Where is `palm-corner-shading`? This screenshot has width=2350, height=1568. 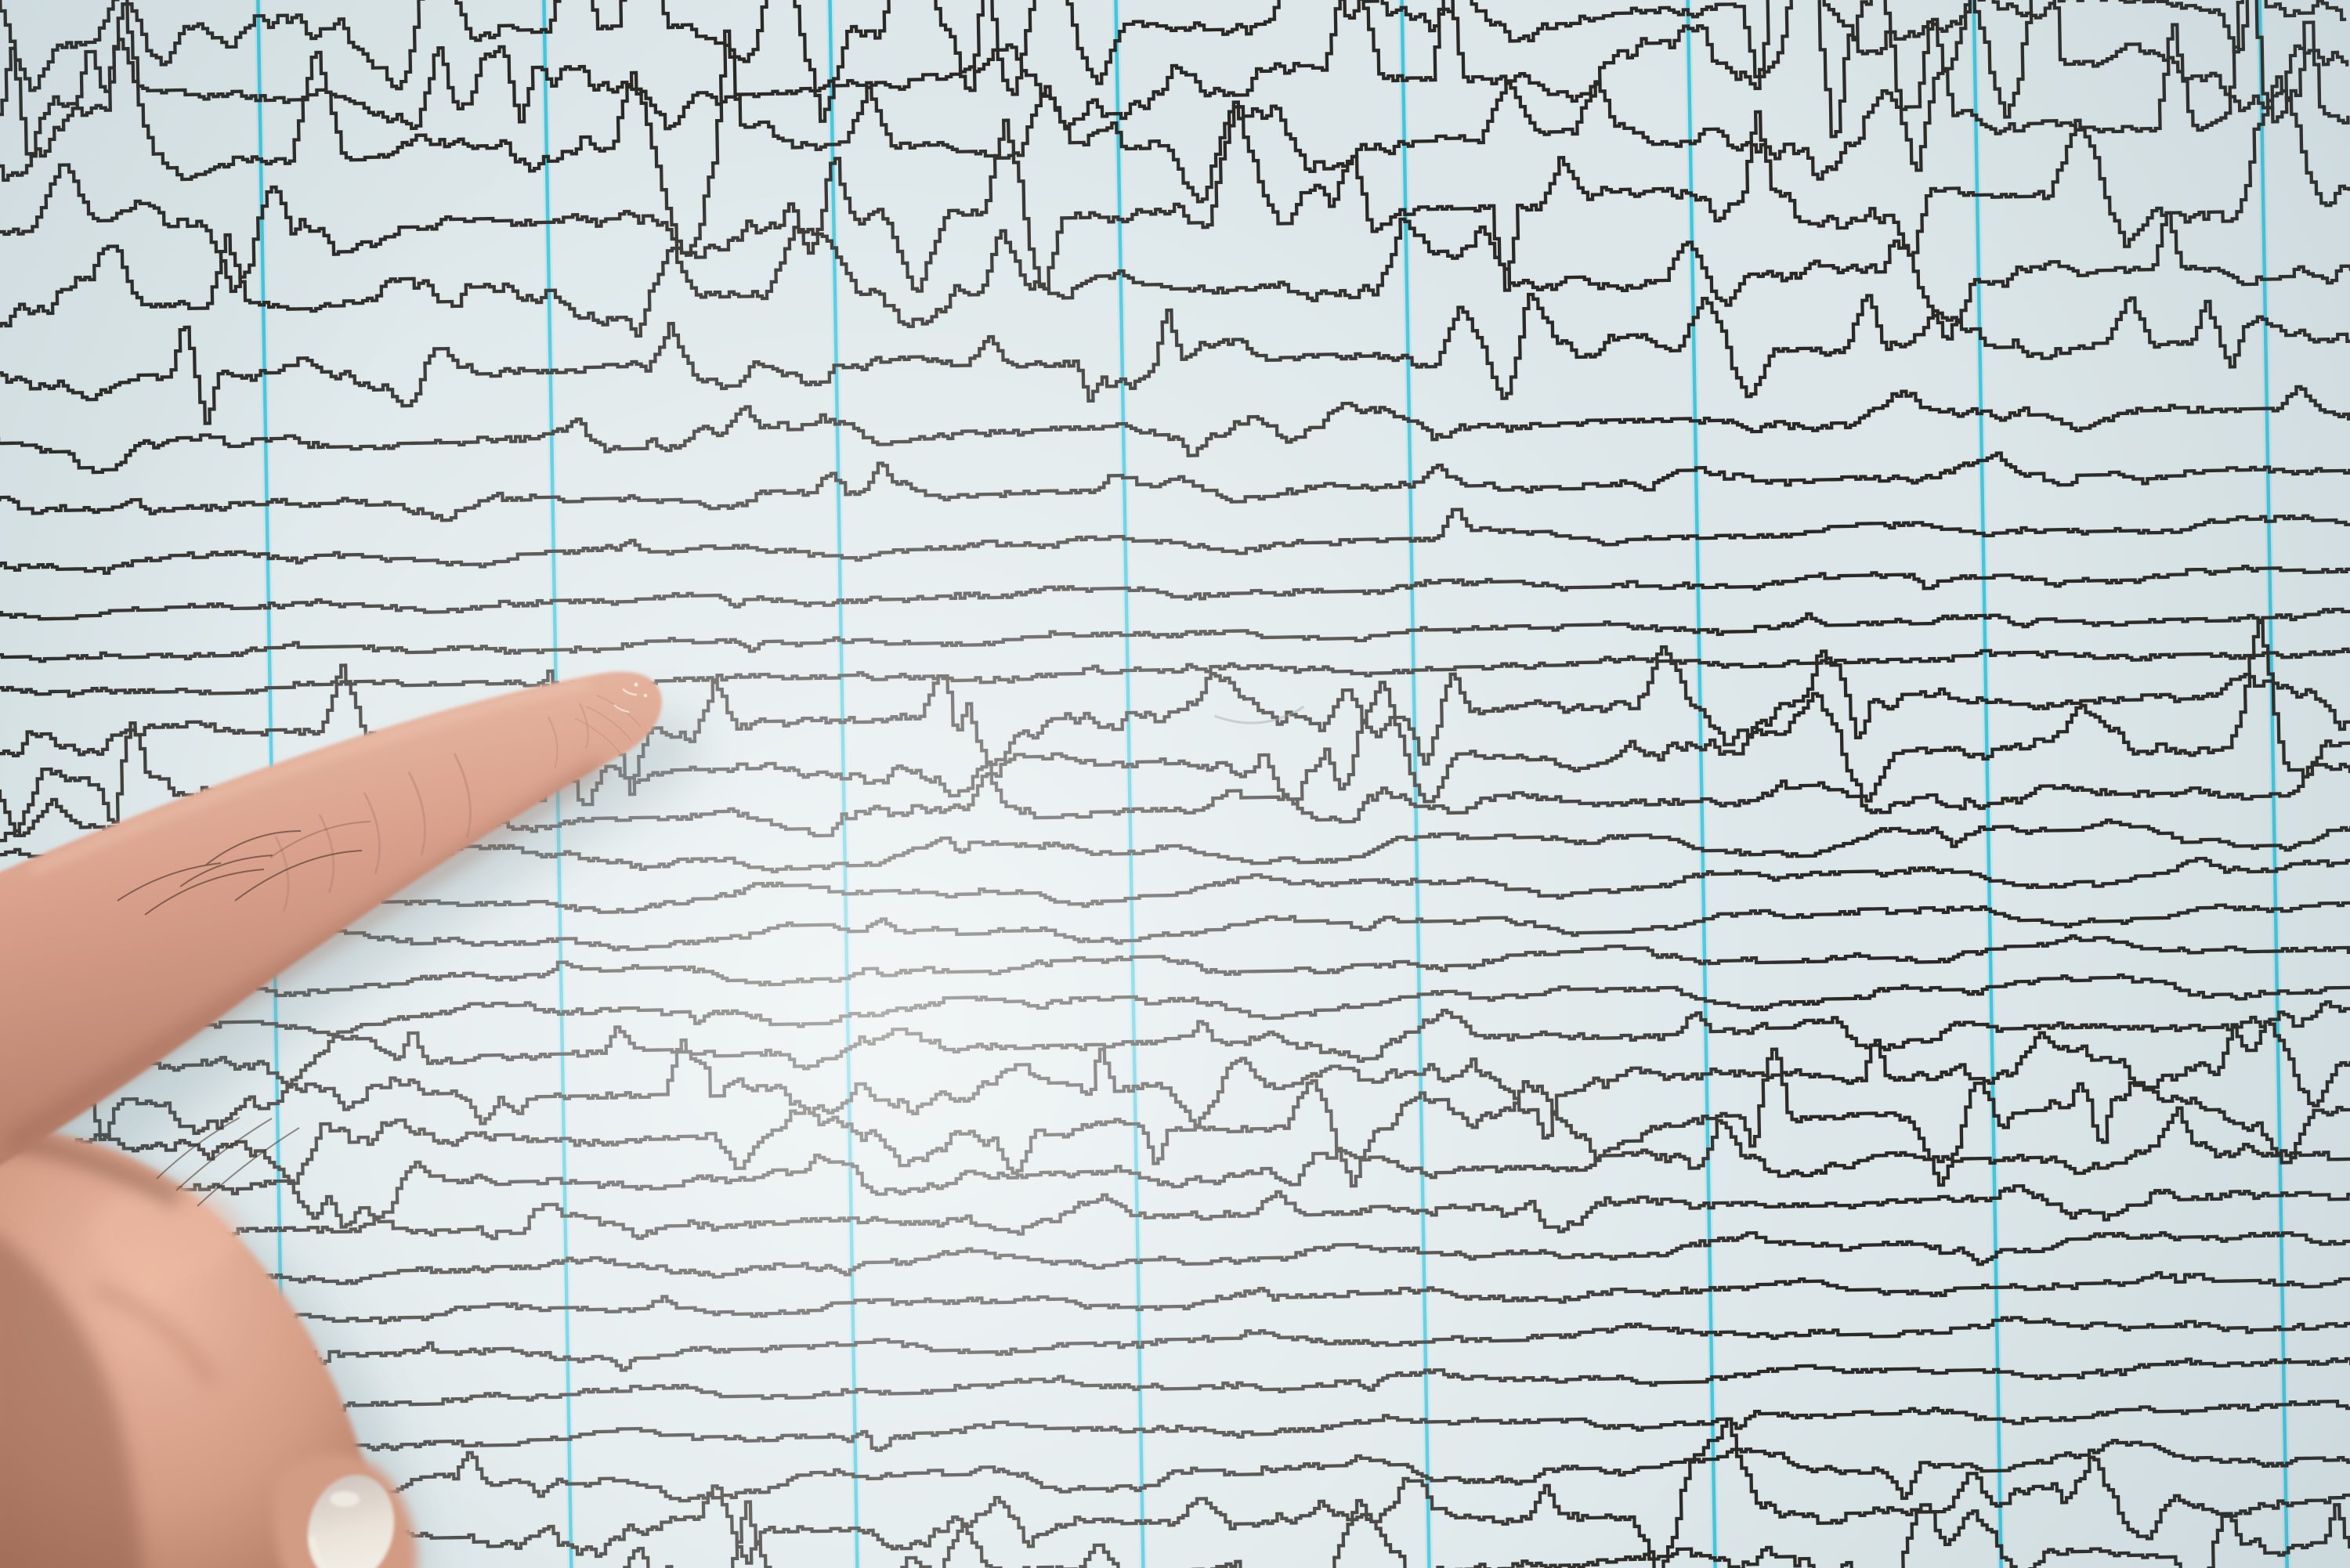 palm-corner-shading is located at coordinates (72, 1402).